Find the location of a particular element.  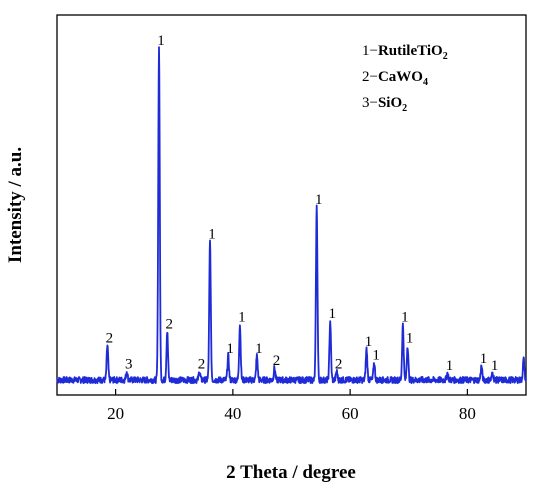

x-axis-label: 2 Theta / degree is located at coordinates (291, 472).